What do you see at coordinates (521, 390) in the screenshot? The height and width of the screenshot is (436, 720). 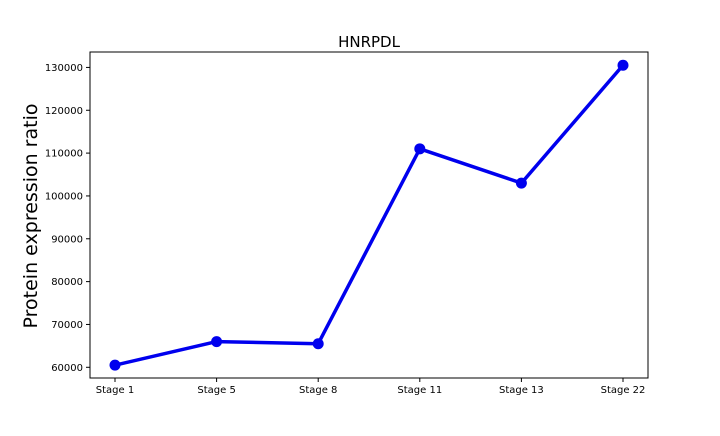 I see `x-tick-label-stage-13: Stage 13` at bounding box center [521, 390].